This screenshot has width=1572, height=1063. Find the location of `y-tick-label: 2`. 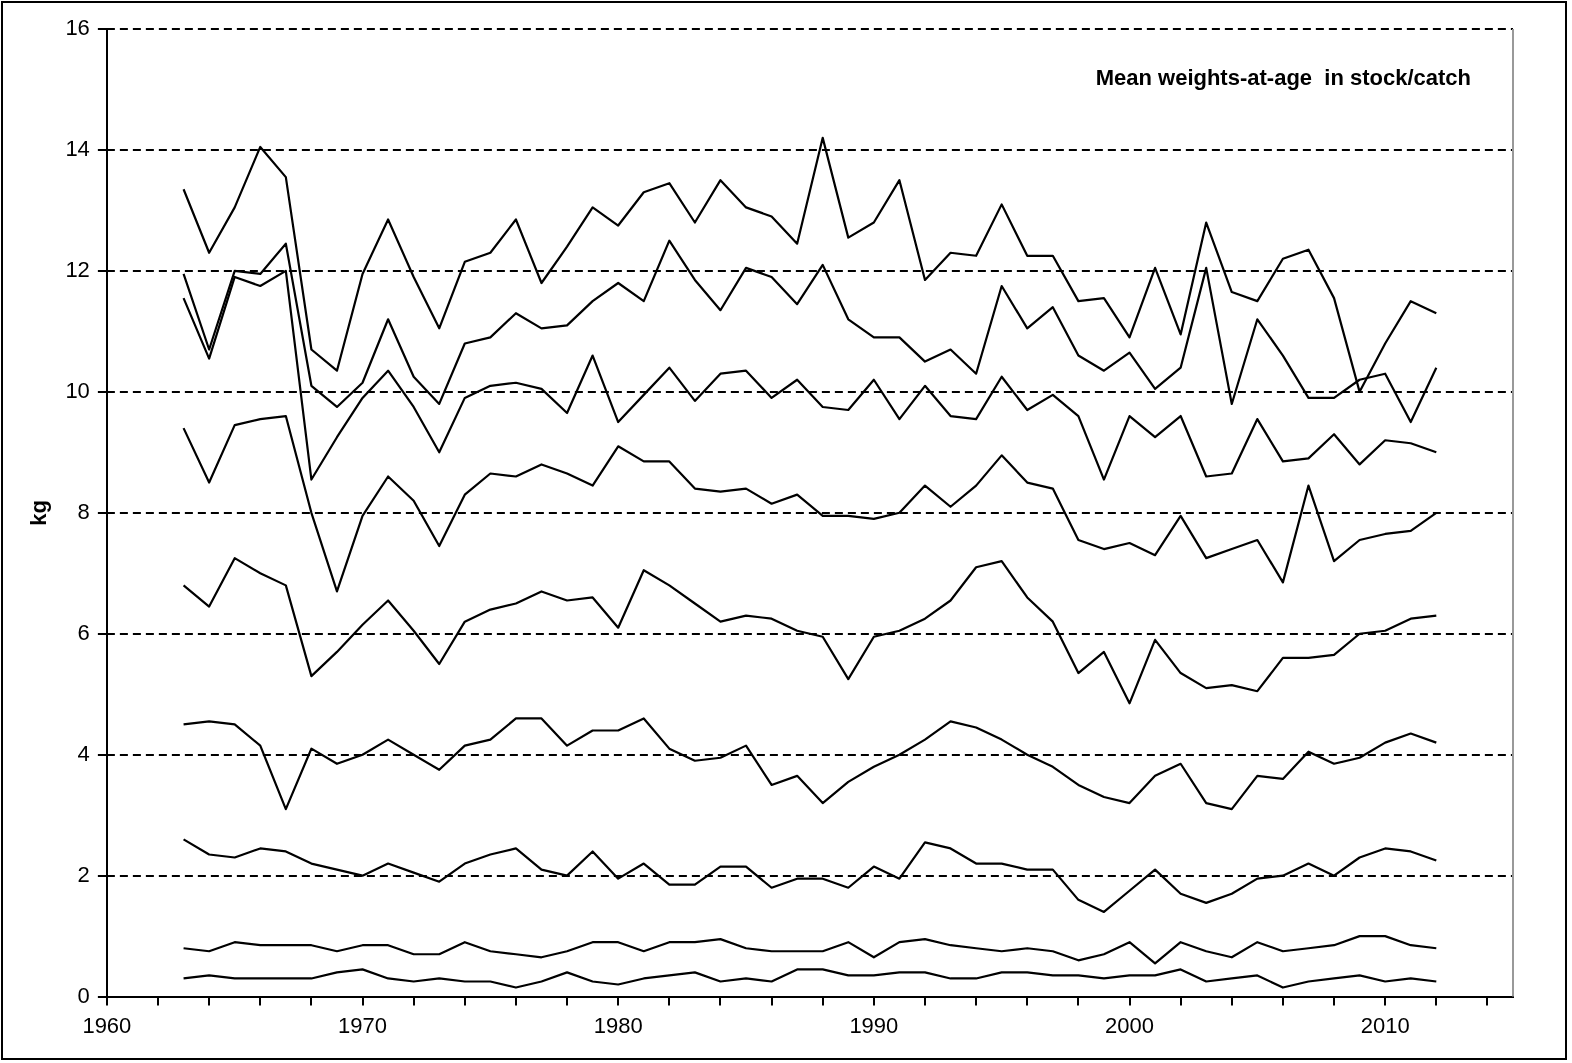

y-tick-label: 2 is located at coordinates (83, 874).